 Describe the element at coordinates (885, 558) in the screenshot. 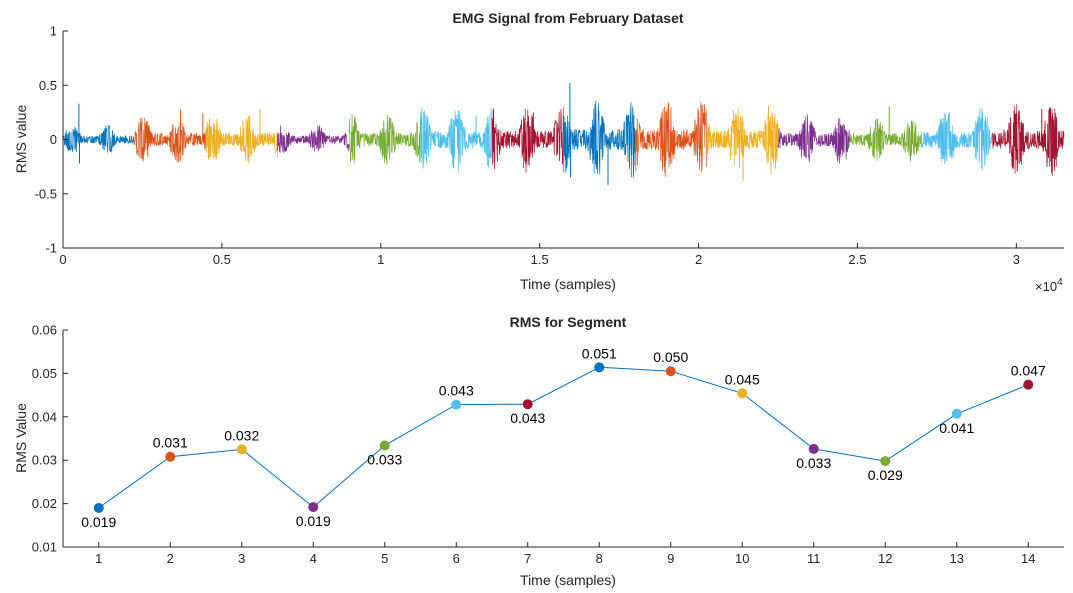

I see `rms-x-tick-label: 12` at that location.